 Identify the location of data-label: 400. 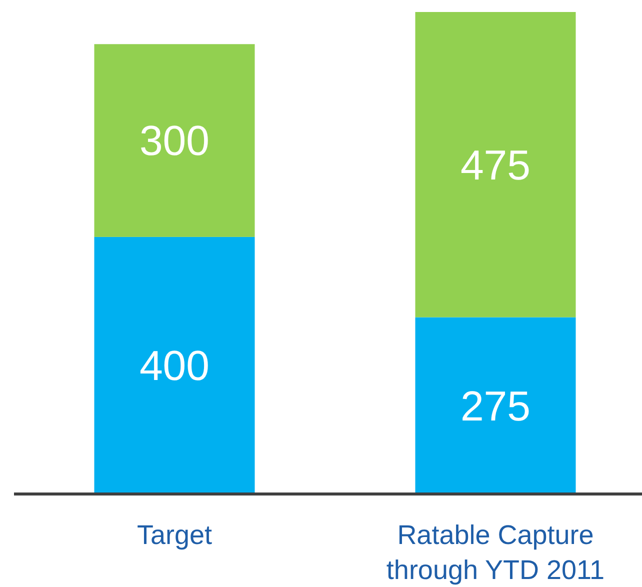
(174, 366).